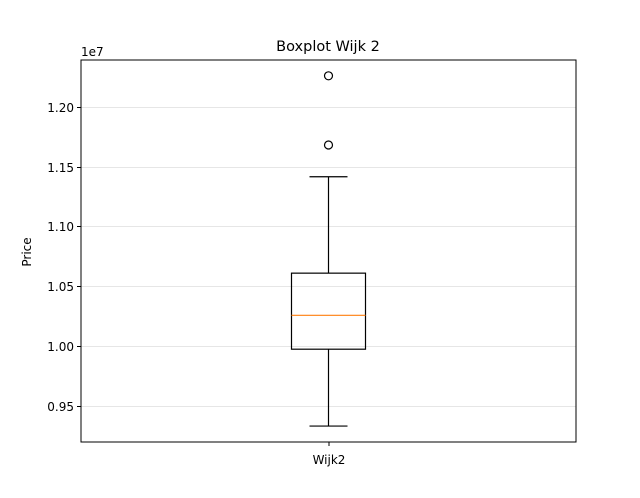 This screenshot has height=498, width=640. What do you see at coordinates (60, 227) in the screenshot?
I see `y-tick-label: 1.10` at bounding box center [60, 227].